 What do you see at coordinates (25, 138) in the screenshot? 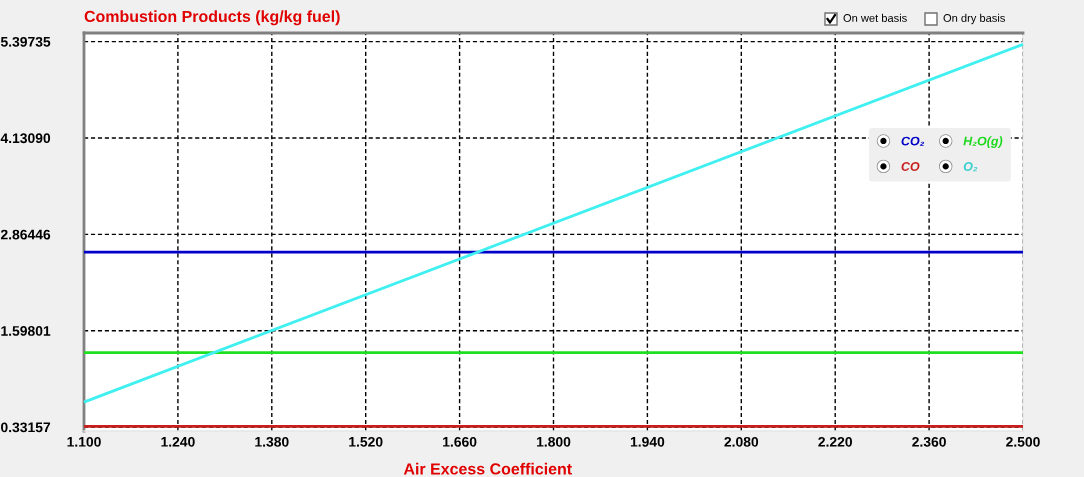
I see `y-tick-label: 4.13090` at bounding box center [25, 138].